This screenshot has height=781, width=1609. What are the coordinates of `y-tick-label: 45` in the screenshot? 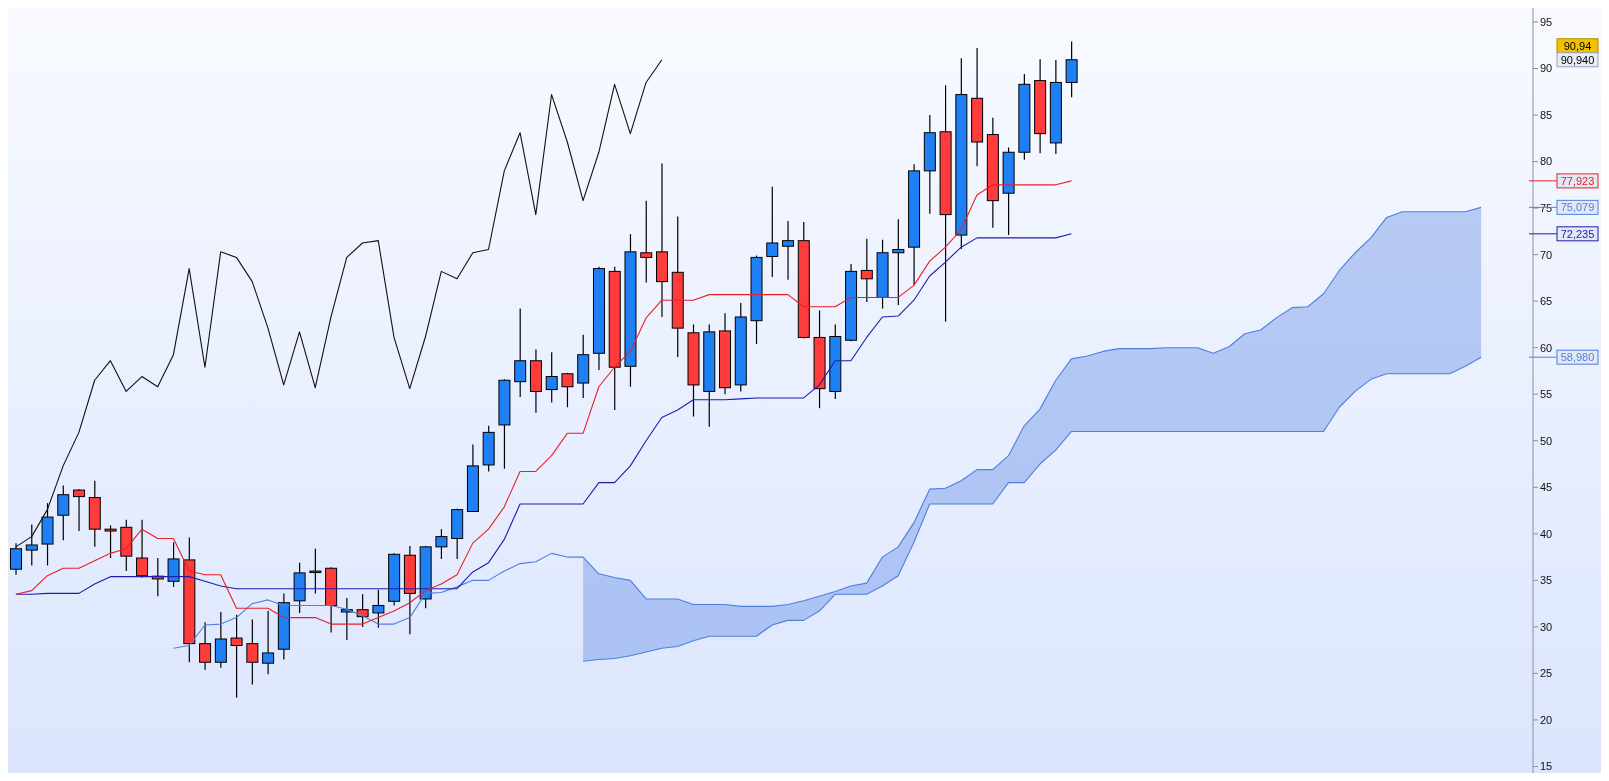 It's located at (1546, 487).